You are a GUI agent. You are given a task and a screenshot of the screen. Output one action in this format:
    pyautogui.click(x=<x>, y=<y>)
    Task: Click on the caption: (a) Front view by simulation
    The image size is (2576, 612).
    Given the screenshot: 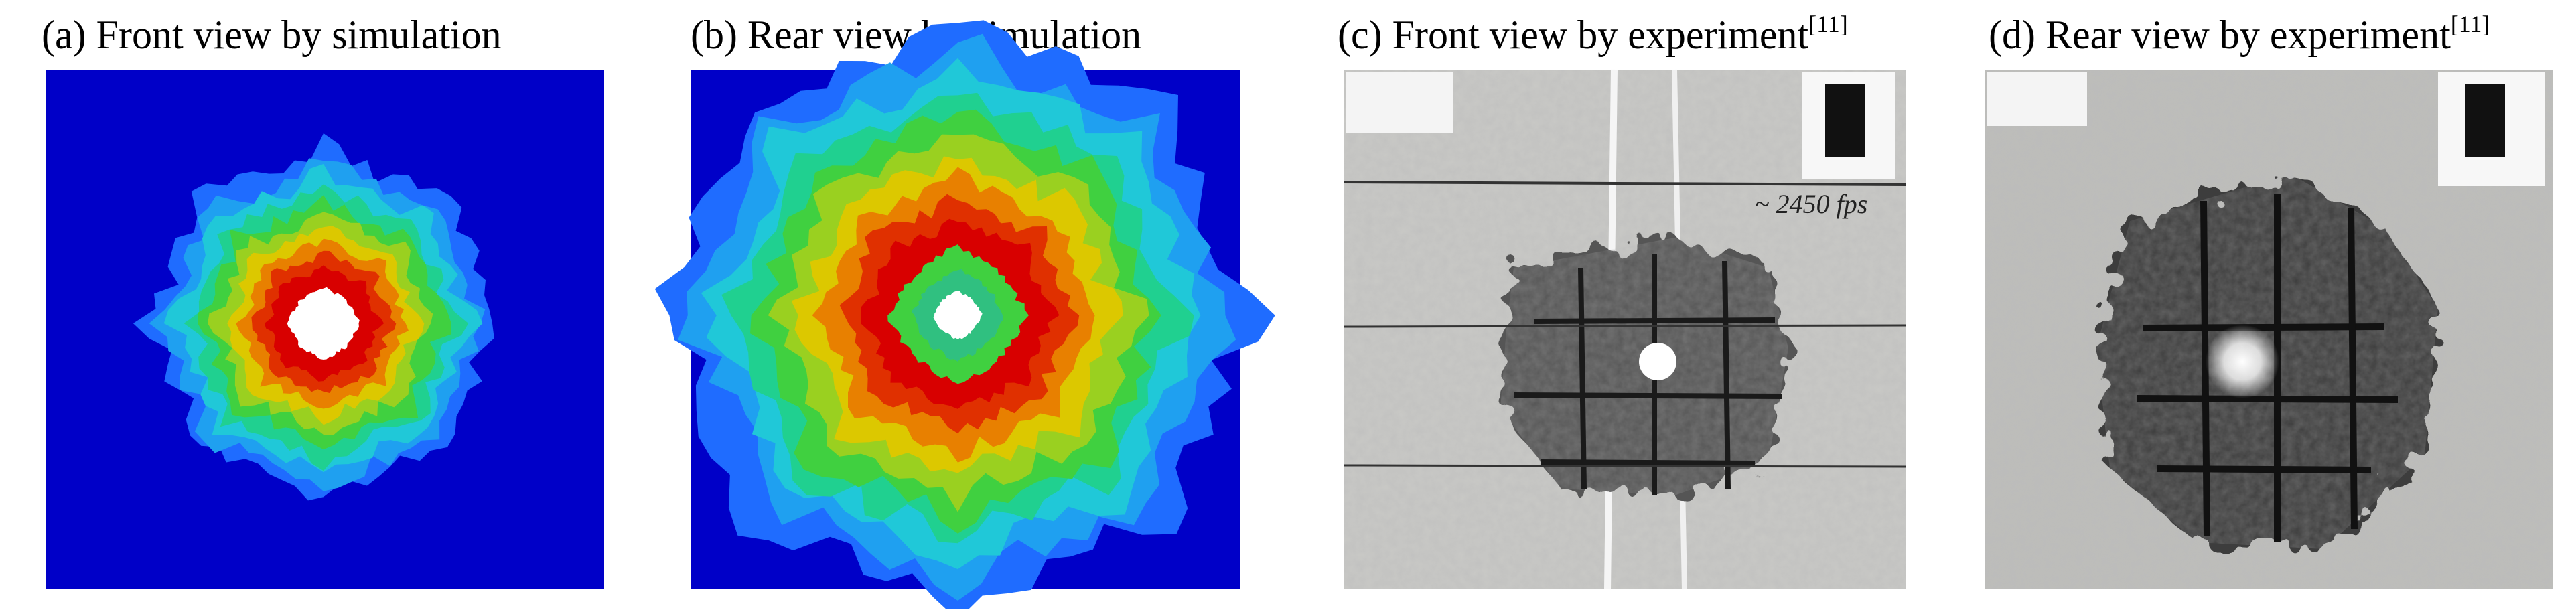 What is the action you would take?
    pyautogui.click(x=272, y=35)
    